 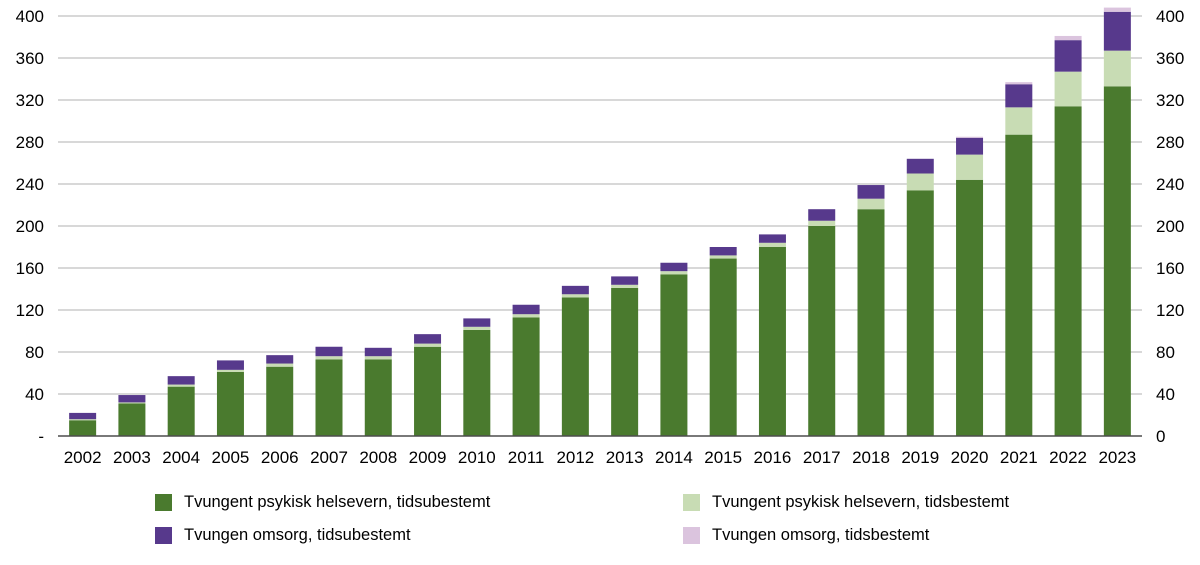 What do you see at coordinates (575, 366) in the screenshot?
I see `bar-segment-2012-s0` at bounding box center [575, 366].